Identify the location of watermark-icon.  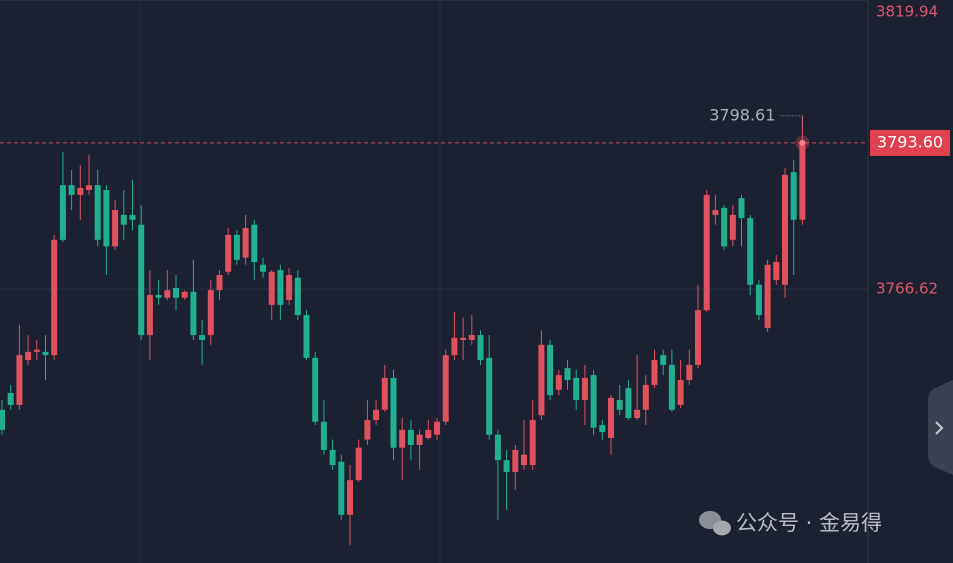
(715, 523).